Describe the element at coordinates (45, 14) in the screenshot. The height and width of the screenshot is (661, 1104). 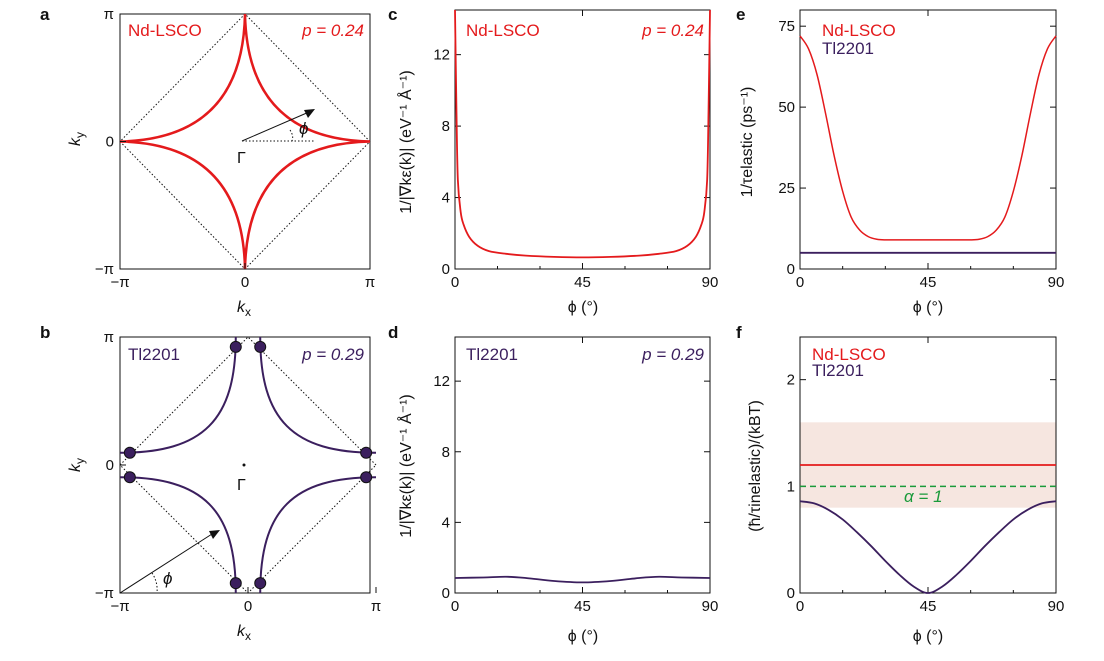
I see `panel-a-letter: a` at that location.